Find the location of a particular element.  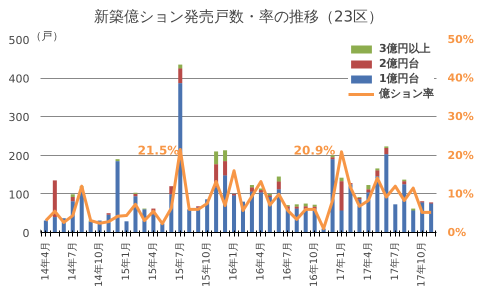

y-tick-label: 300 is located at coordinates (19, 117).